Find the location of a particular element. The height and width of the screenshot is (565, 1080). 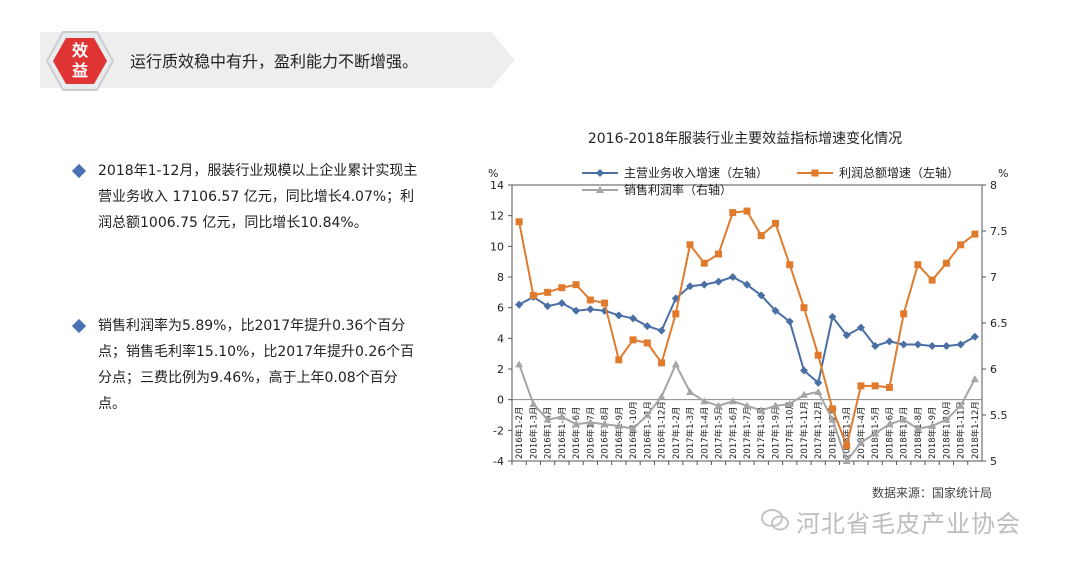

x-axis-tick-label: 2018年1-9月 is located at coordinates (932, 432).